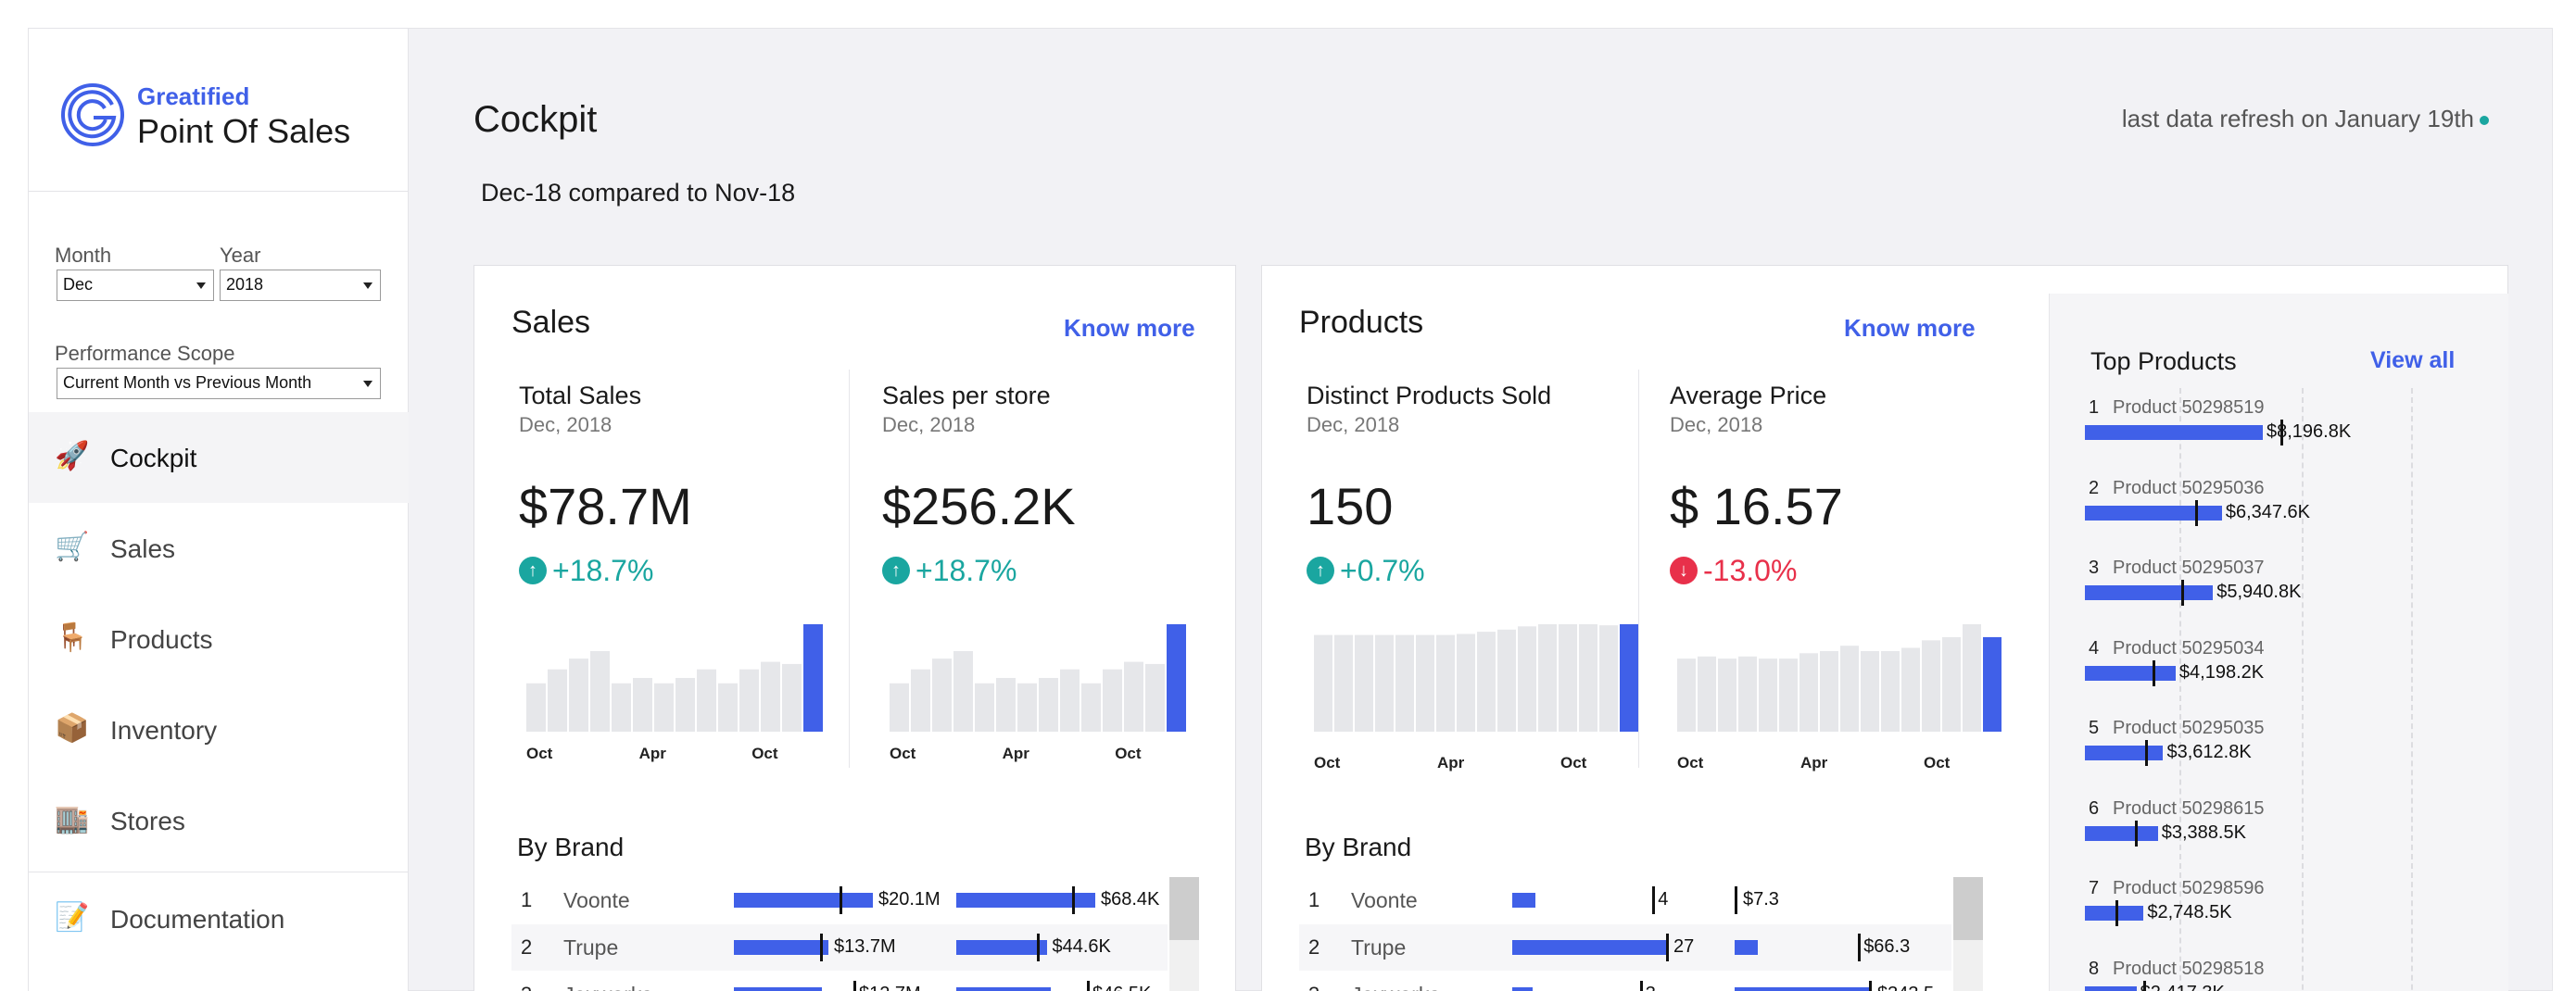  What do you see at coordinates (219, 548) in the screenshot?
I see `nav-item-sales: 🛒 Sales` at bounding box center [219, 548].